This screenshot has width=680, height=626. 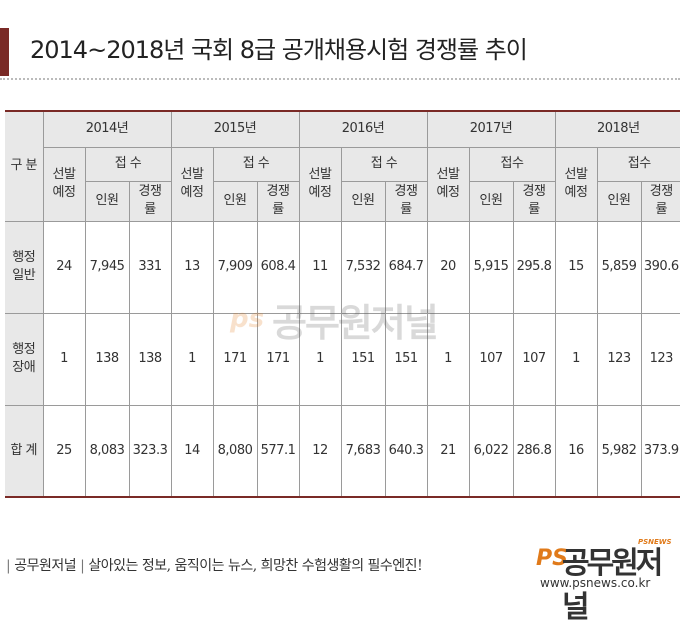 What do you see at coordinates (192, 451) in the screenshot?
I see `selection-value: 14` at bounding box center [192, 451].